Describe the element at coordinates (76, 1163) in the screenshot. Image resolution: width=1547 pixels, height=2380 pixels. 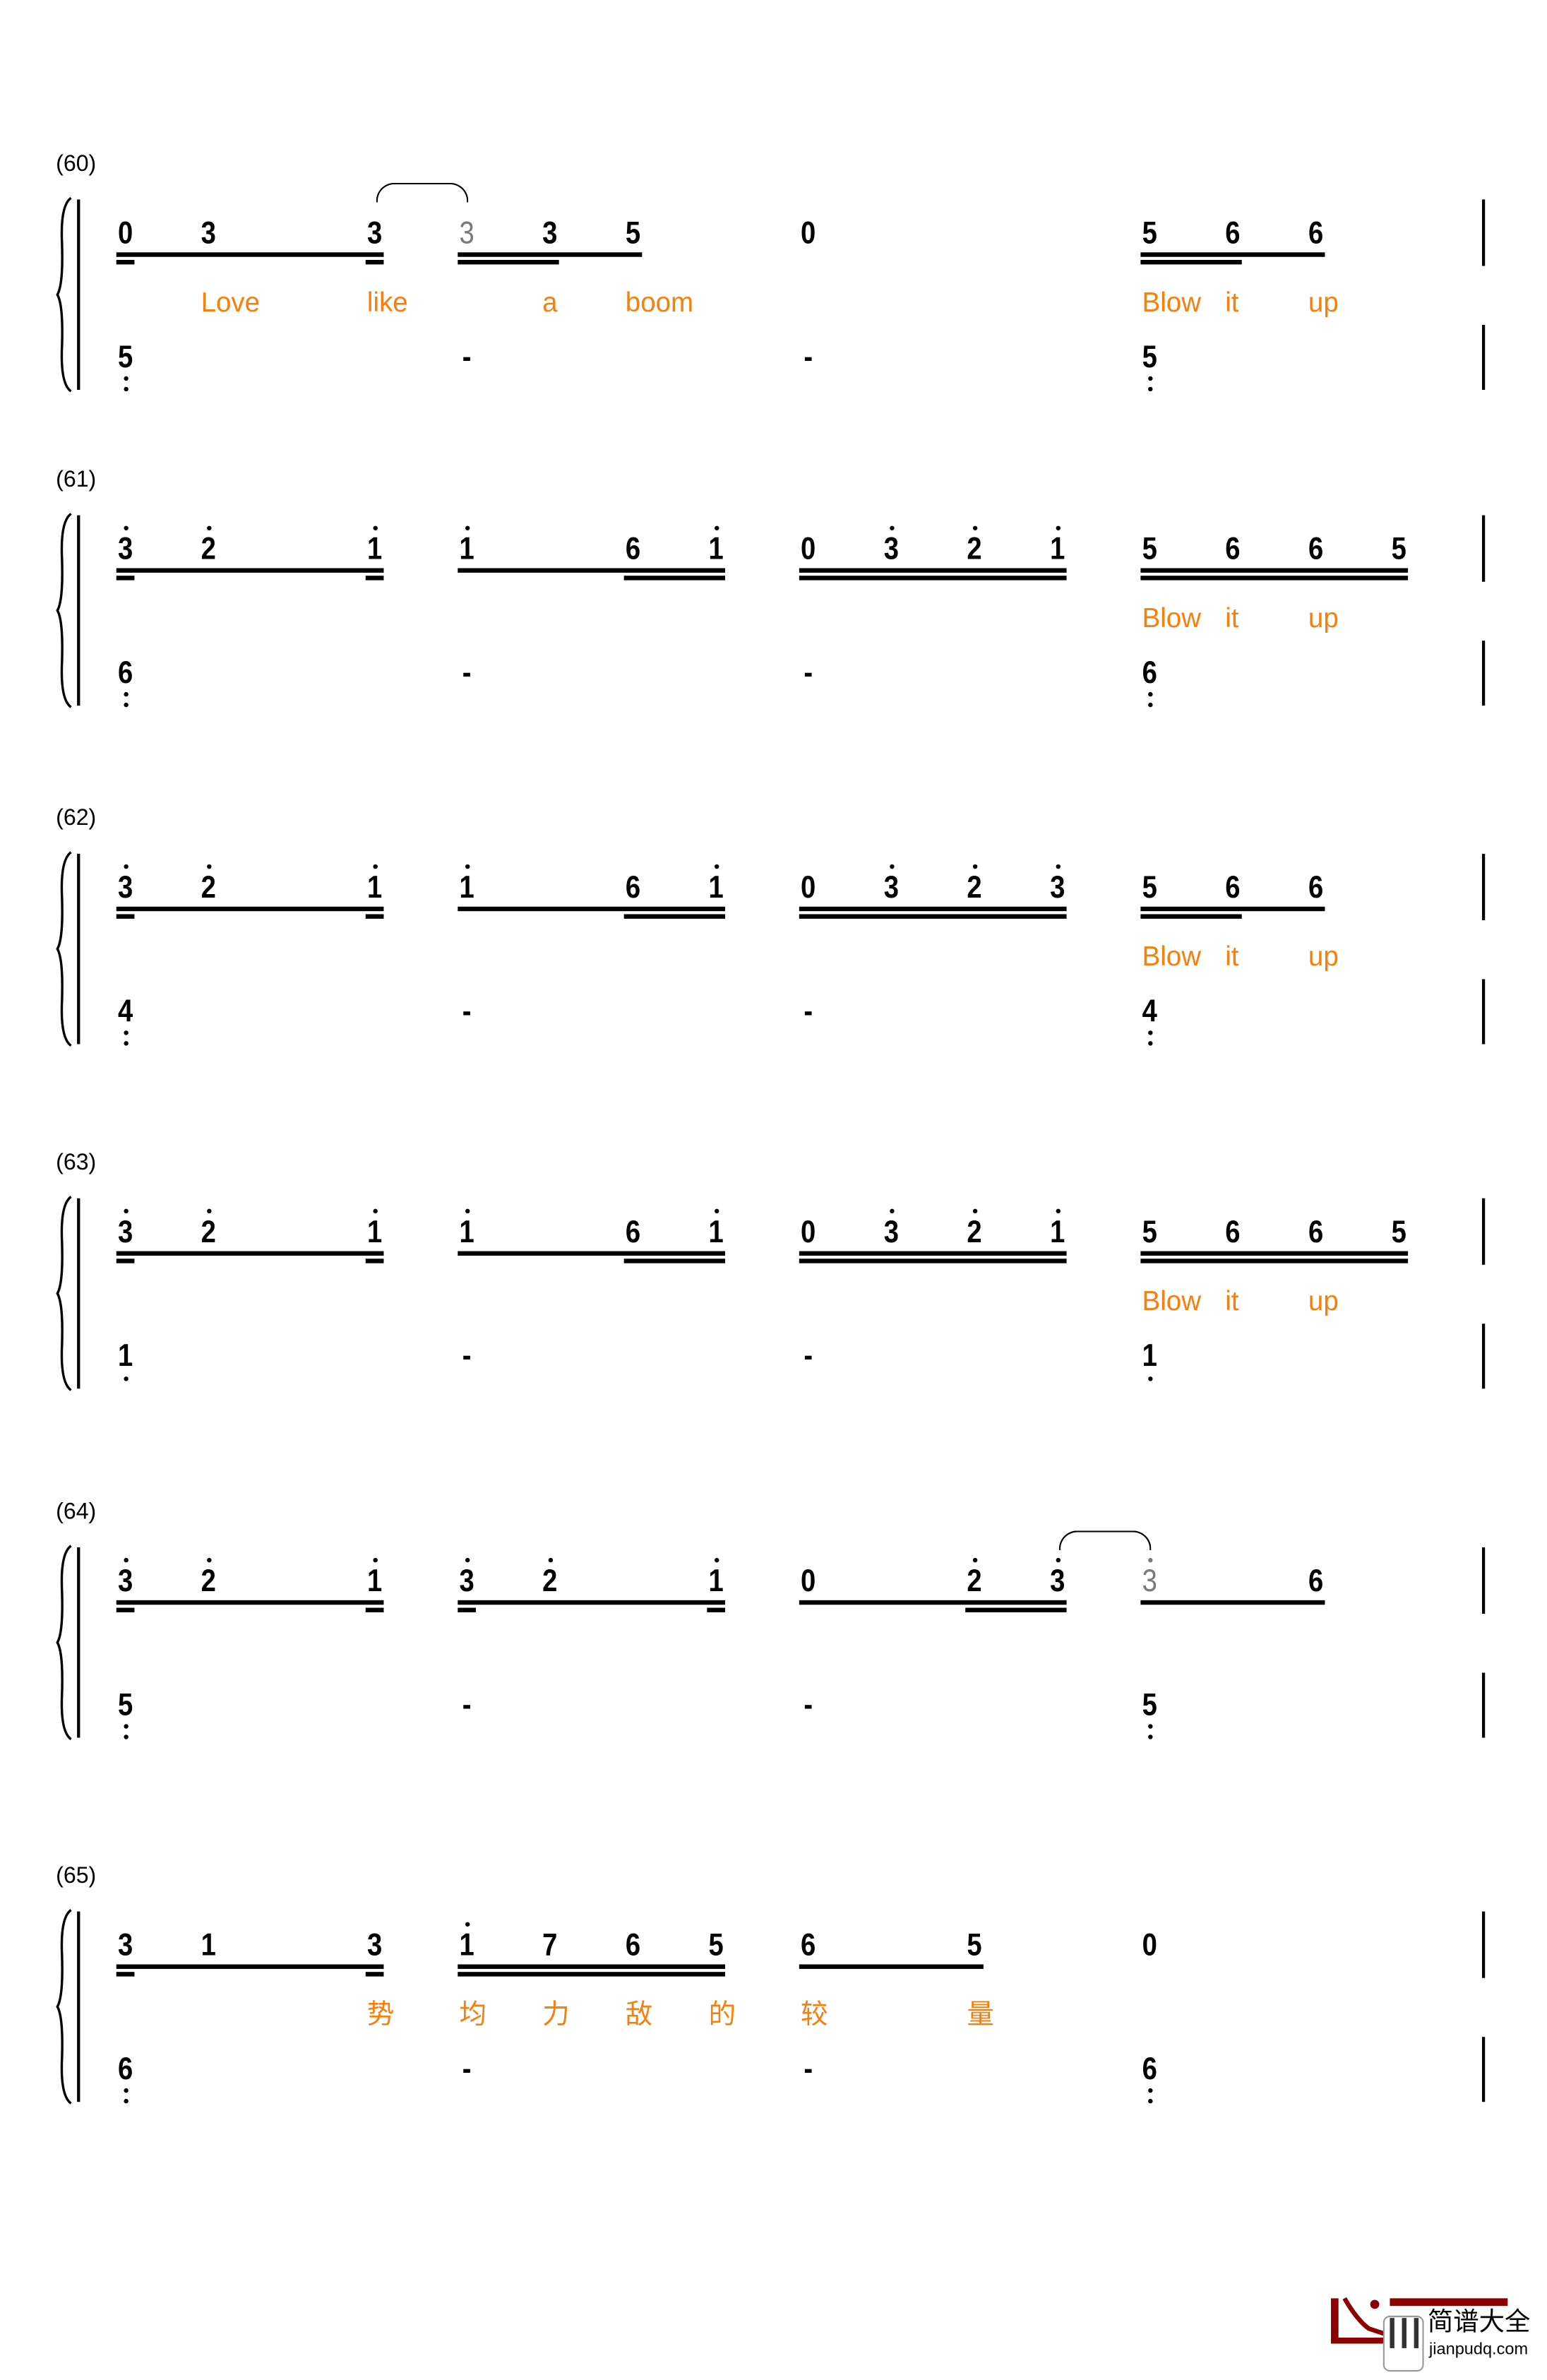
I see `measure-number: (63)` at that location.